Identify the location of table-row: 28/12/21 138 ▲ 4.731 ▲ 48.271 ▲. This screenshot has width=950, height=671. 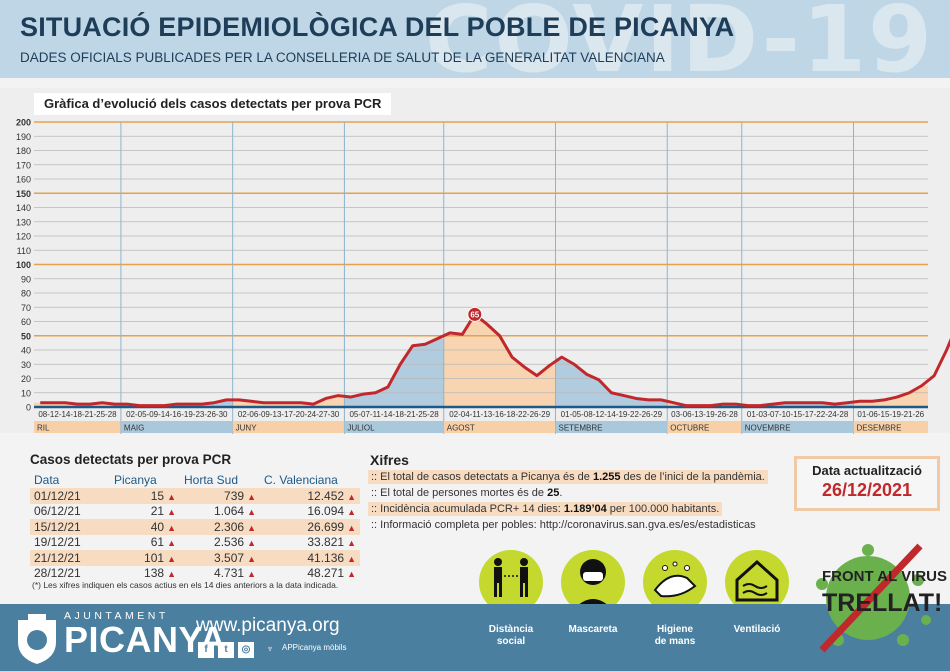
(195, 574).